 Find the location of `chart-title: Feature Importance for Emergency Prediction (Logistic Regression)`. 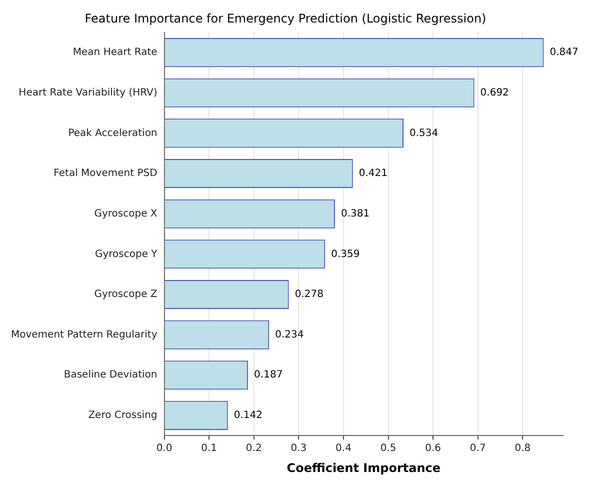

chart-title: Feature Importance for Emergency Prediction (Logistic Regression) is located at coordinates (285, 18).